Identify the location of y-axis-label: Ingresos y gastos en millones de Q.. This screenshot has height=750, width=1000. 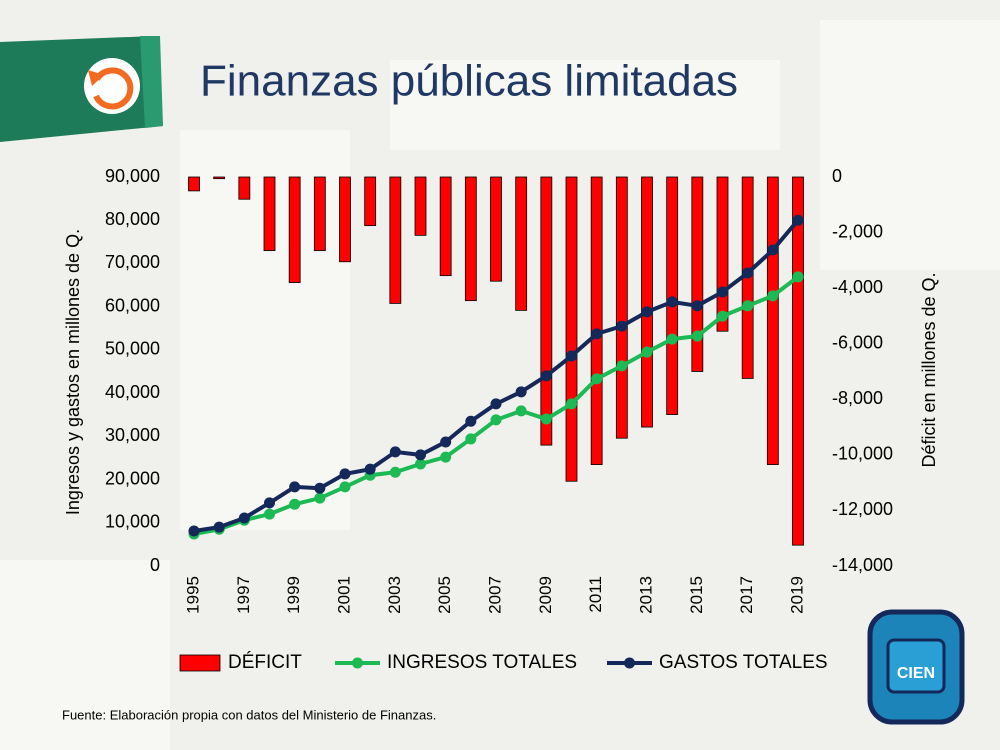
(73, 372).